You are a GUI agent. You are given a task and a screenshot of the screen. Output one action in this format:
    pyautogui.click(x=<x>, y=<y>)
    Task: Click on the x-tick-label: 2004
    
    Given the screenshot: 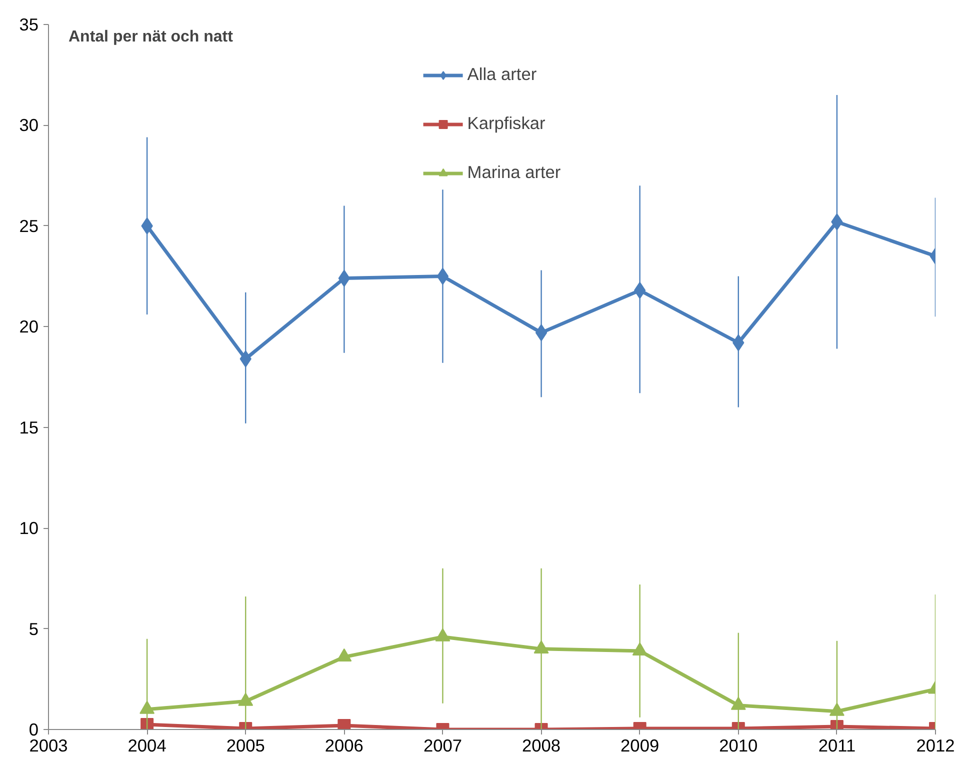 What is the action you would take?
    pyautogui.click(x=147, y=746)
    